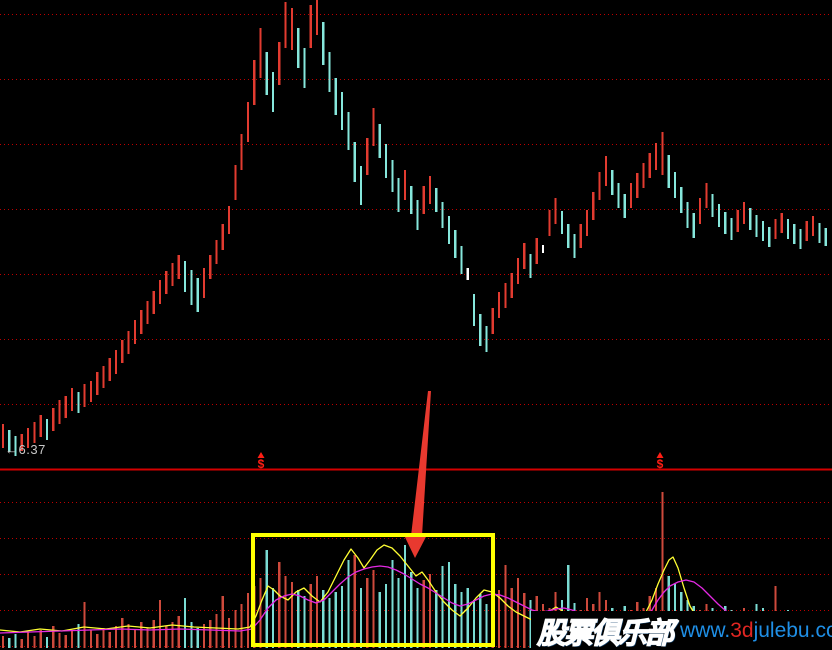 This screenshot has height=650, width=832. Describe the element at coordinates (460, 461) in the screenshot. I see `signal-markers: $ $` at that location.